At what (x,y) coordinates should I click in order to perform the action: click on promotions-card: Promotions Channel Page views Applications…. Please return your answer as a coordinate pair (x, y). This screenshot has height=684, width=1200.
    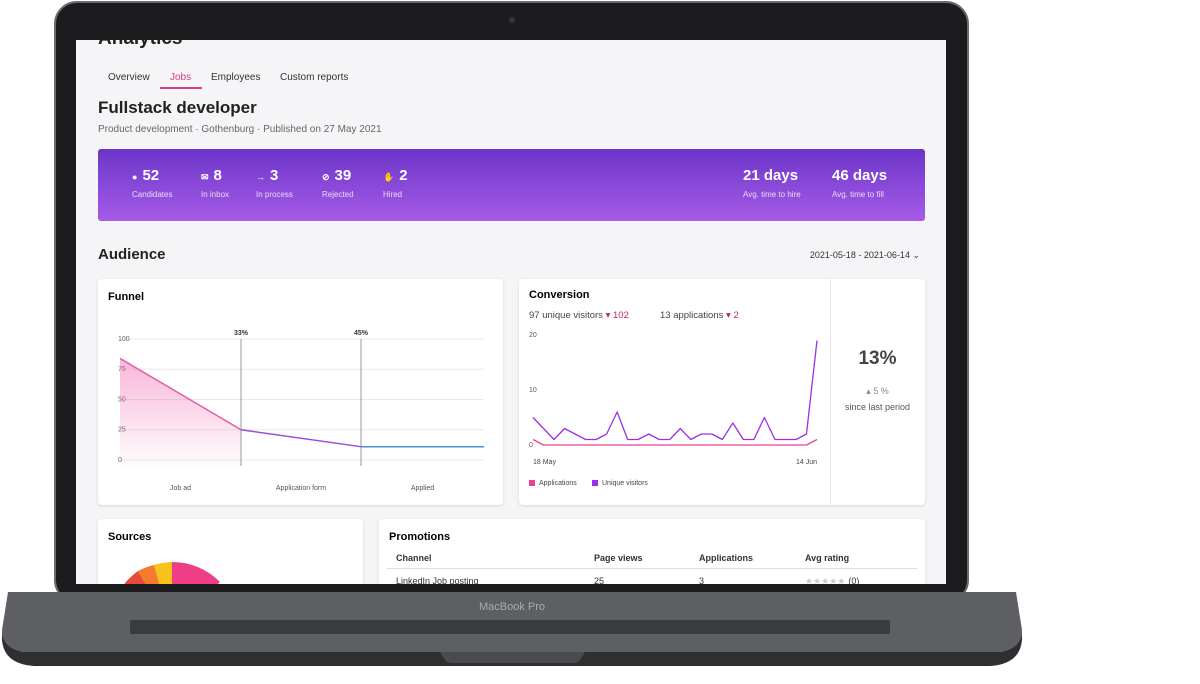
    Looking at the image, I should click on (652, 551).